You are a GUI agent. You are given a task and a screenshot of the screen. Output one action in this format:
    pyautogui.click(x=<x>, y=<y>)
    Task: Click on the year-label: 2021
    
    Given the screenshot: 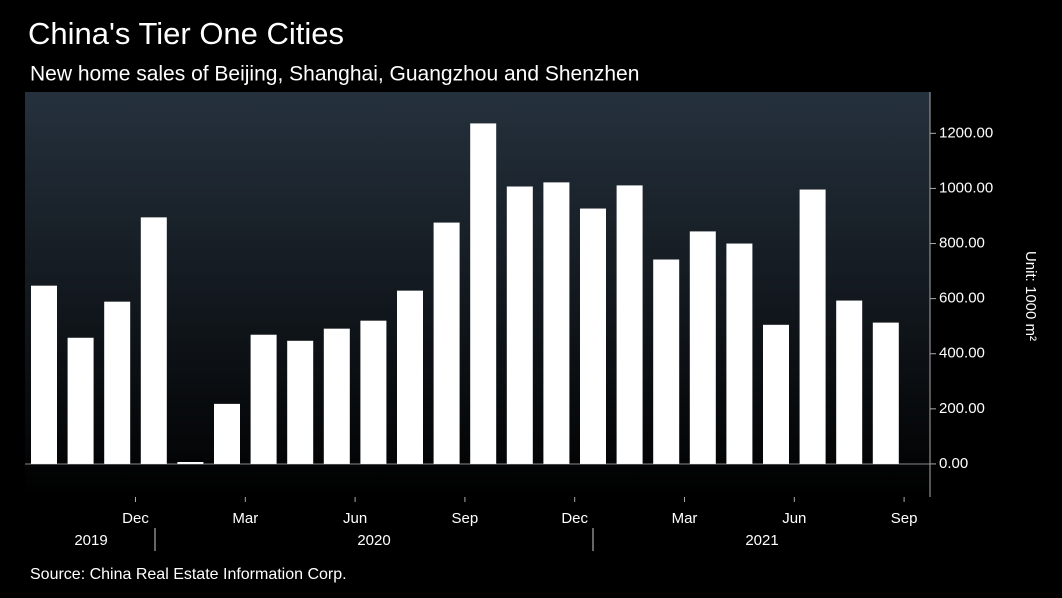 What is the action you would take?
    pyautogui.click(x=761, y=540)
    